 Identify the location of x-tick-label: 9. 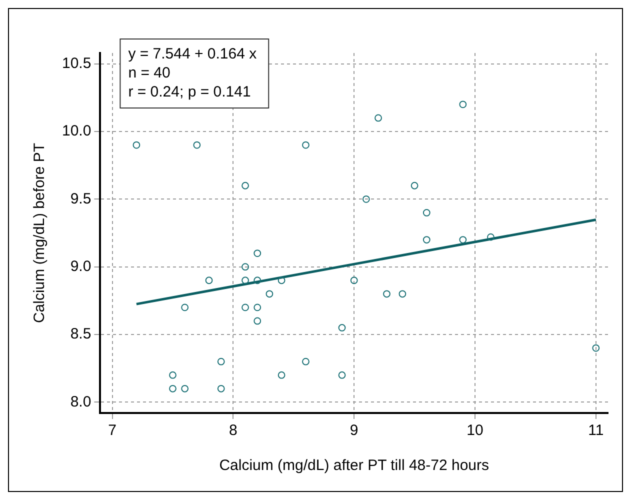
(354, 431).